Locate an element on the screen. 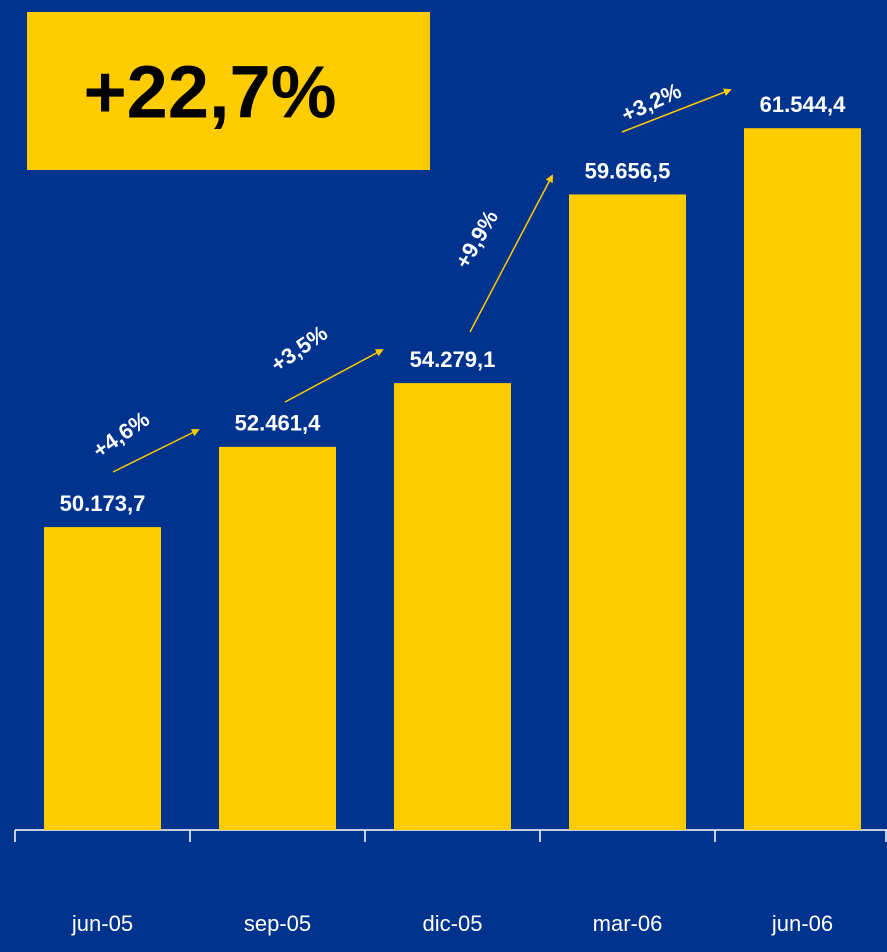 This screenshot has width=887, height=952. x-tick-label: sep-05 is located at coordinates (277, 923).